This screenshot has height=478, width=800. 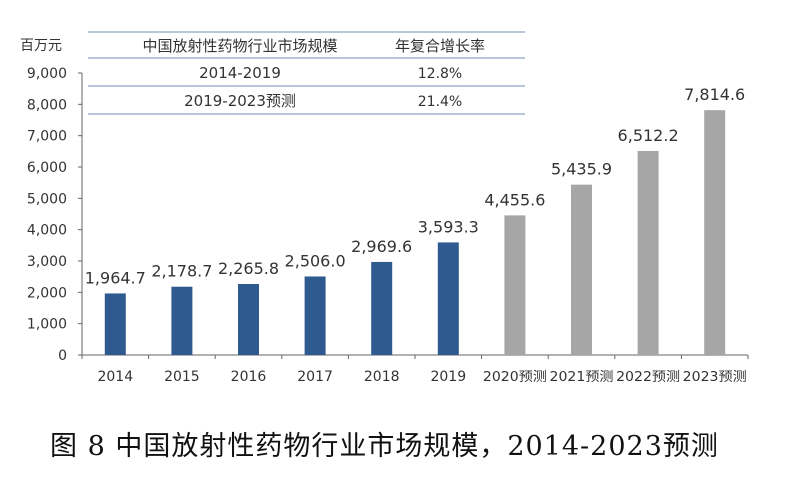 I want to click on table-cell-period: 2014-2019, so click(x=240, y=73).